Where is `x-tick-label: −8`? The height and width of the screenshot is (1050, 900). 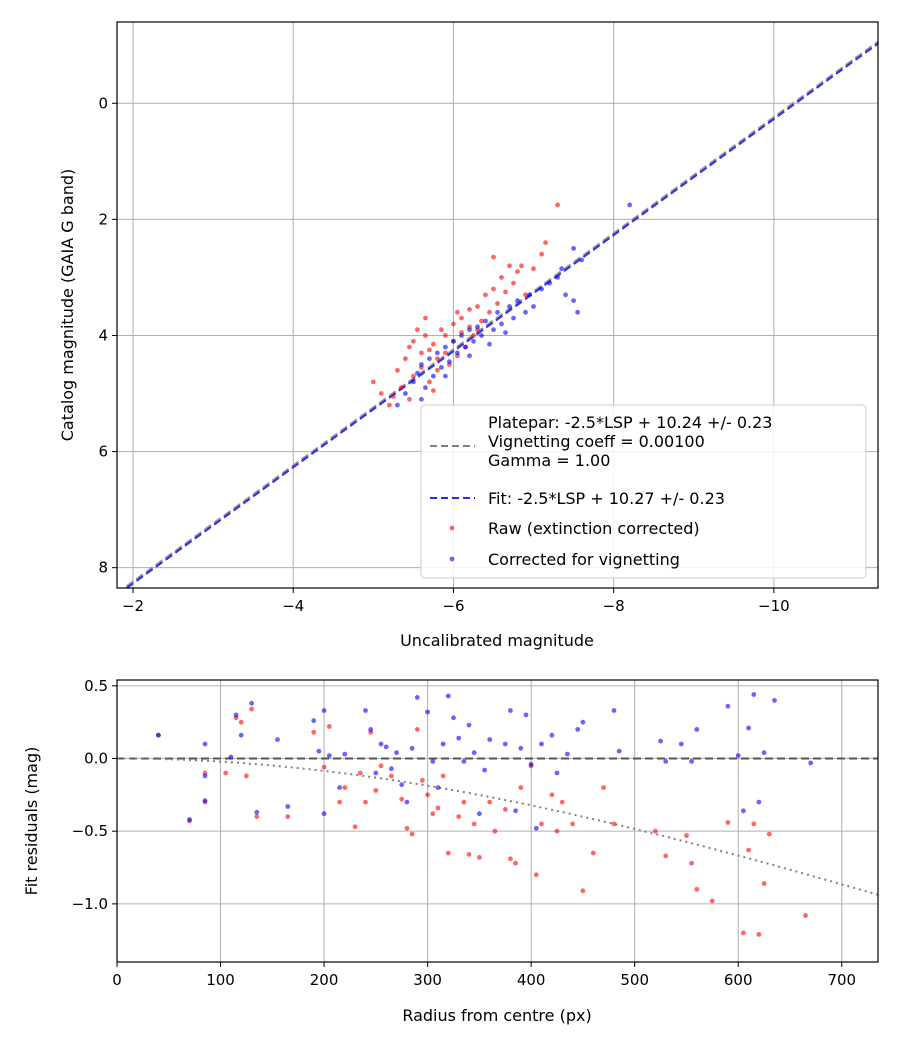
x-tick-label: −8 is located at coordinates (614, 606).